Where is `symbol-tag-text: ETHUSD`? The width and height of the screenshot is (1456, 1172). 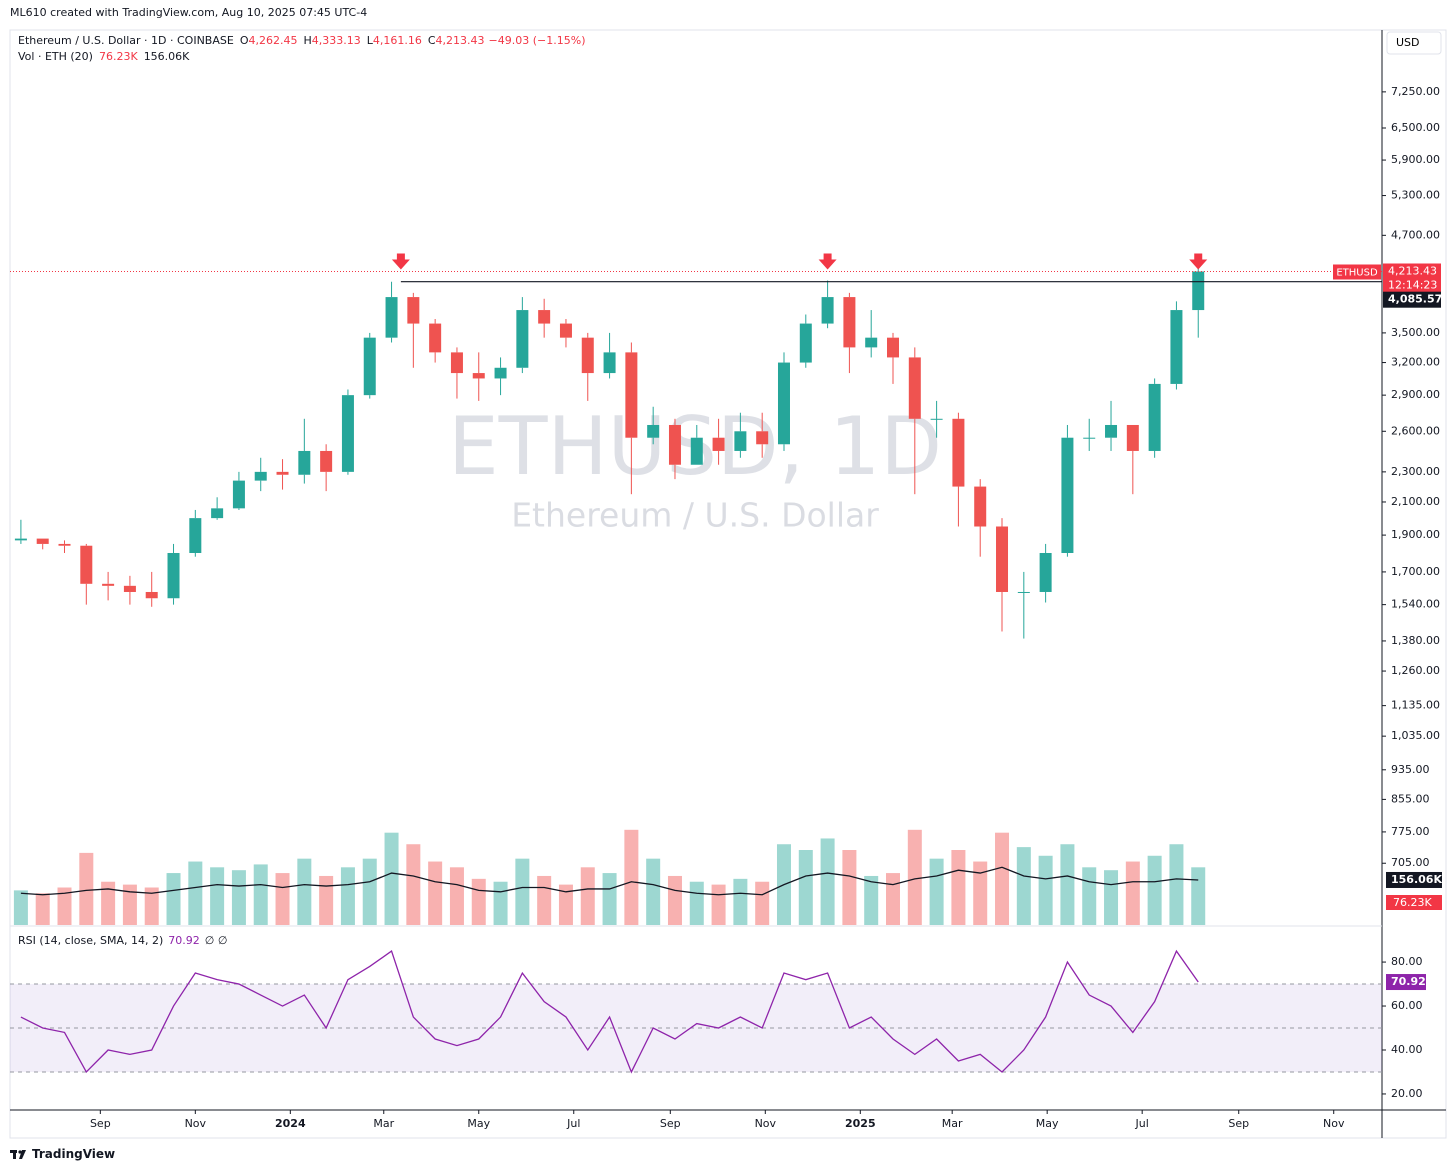
symbol-tag-text: ETHUSD is located at coordinates (1357, 272).